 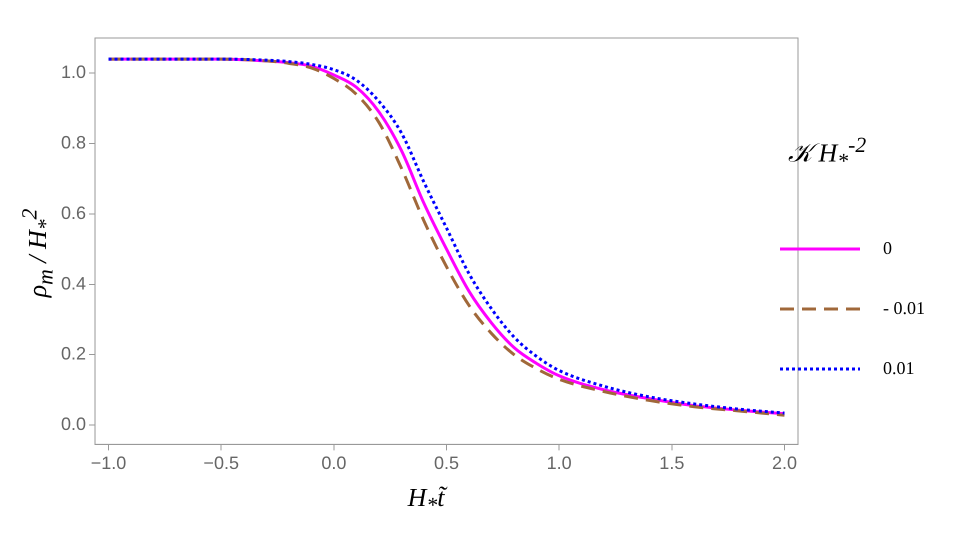 I want to click on legend-label: - 0.01, so click(x=904, y=309).